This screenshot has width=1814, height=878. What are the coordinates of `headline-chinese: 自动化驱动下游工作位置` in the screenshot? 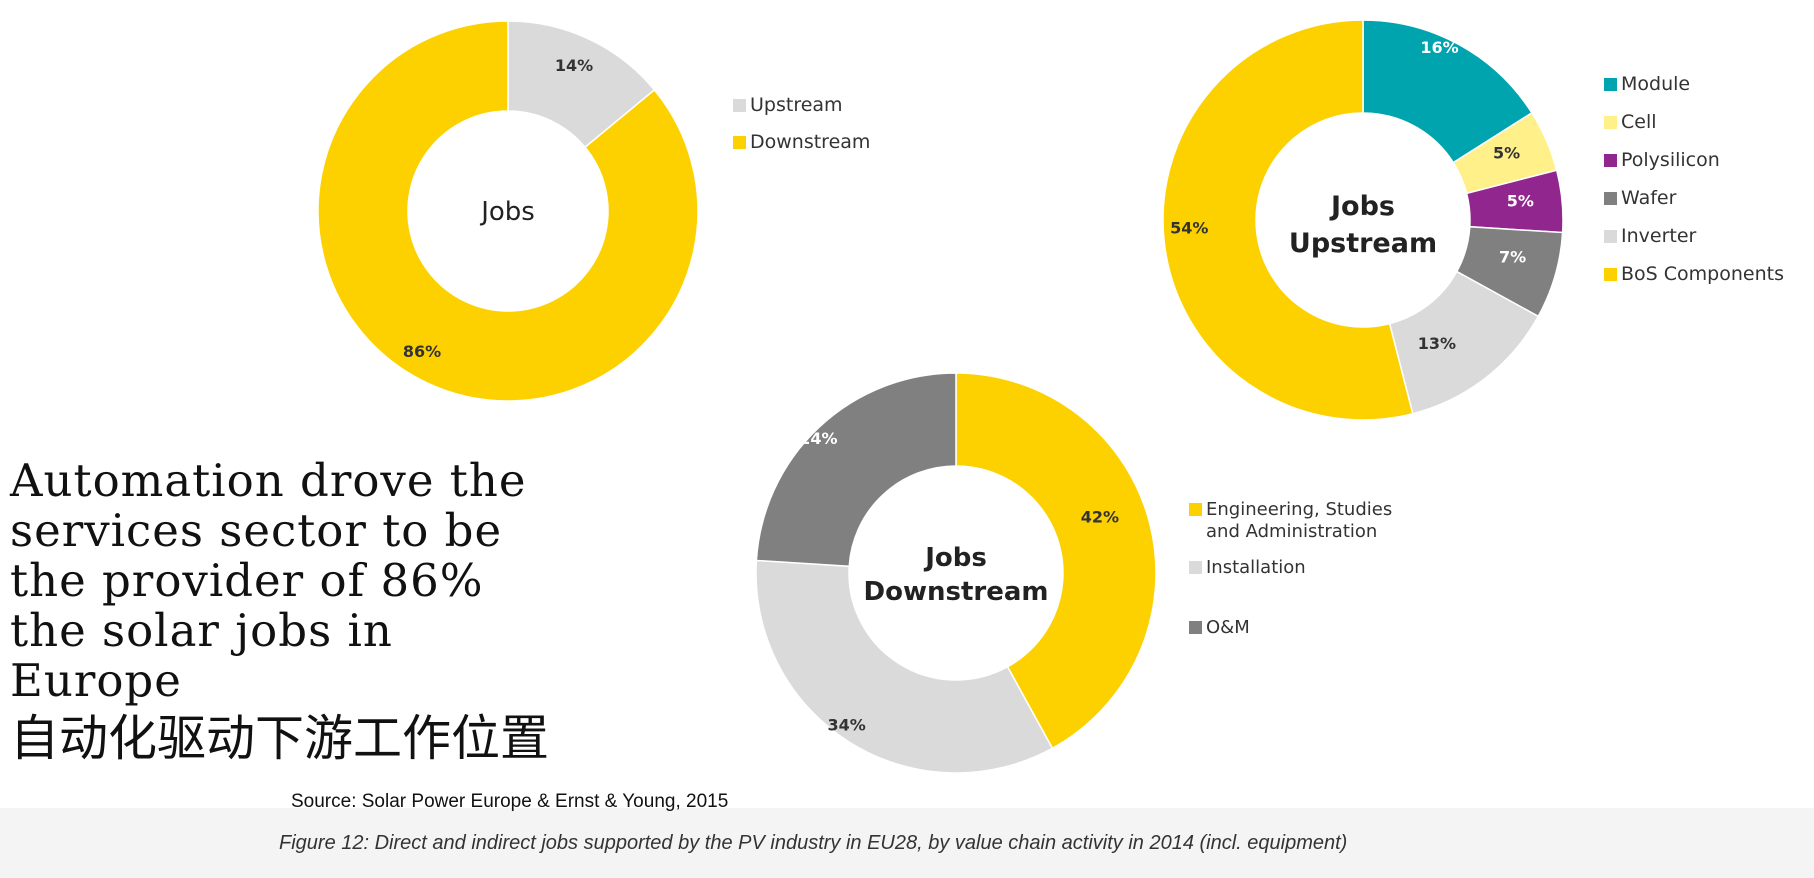 It's located at (280, 738).